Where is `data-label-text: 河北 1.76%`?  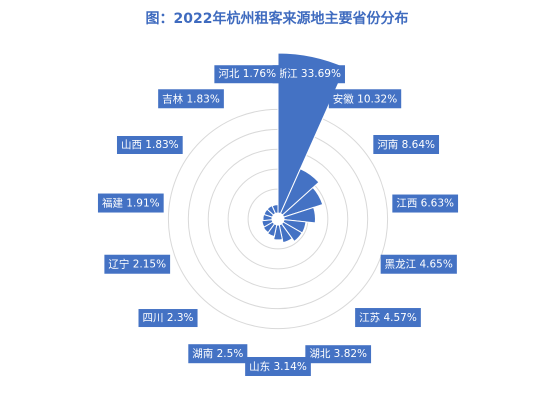
data-label-text: 河北 1.76% is located at coordinates (247, 74).